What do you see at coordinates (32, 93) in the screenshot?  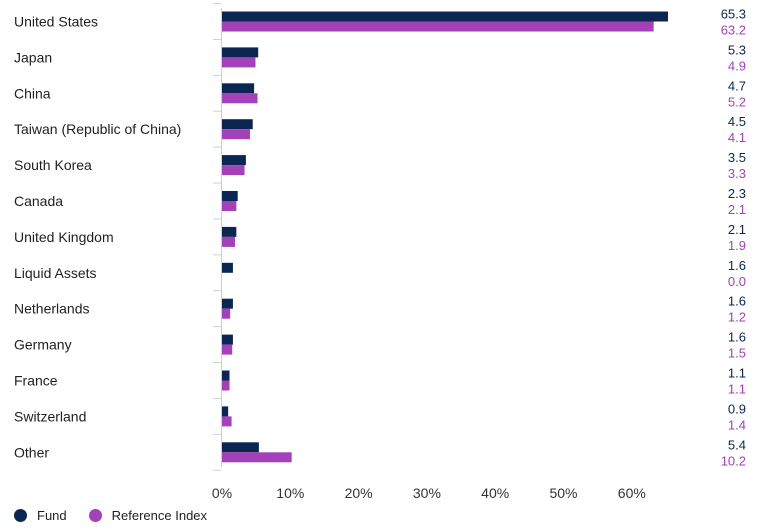 I see `category-label-china: China` at bounding box center [32, 93].